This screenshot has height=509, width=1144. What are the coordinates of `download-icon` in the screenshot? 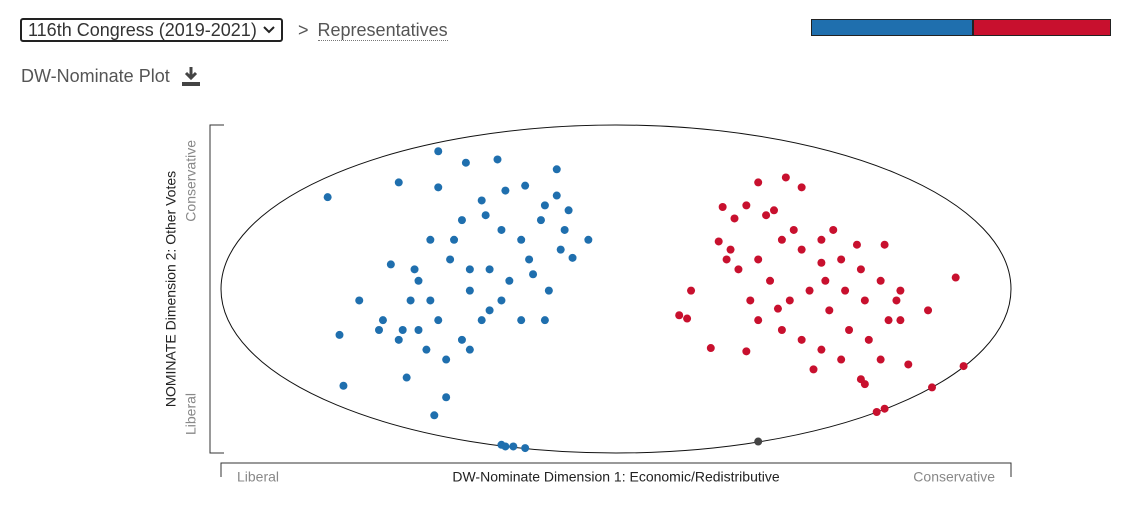 It's located at (191, 76).